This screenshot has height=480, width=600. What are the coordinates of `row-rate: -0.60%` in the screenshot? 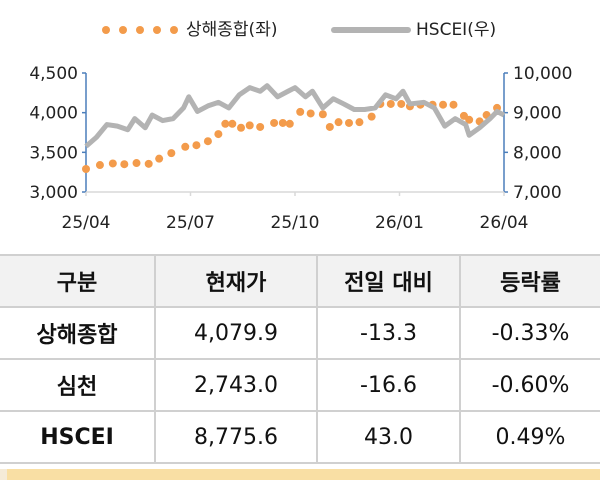 It's located at (529, 385).